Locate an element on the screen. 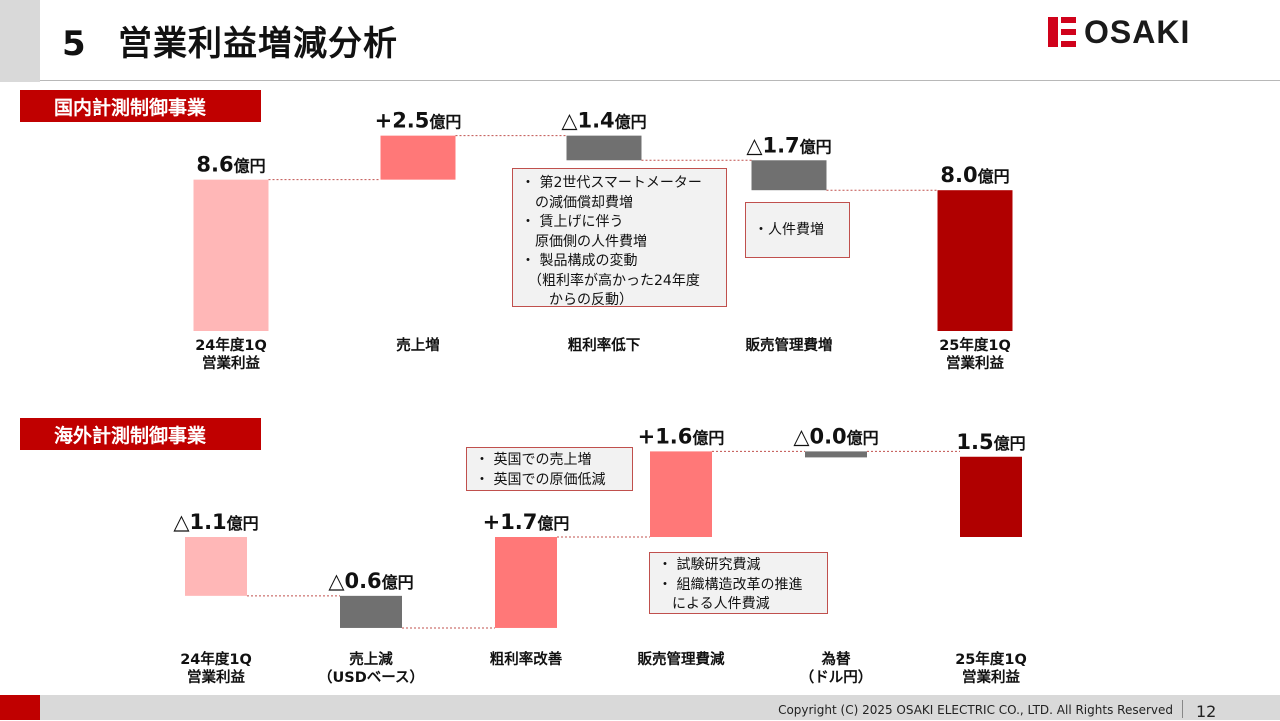 The width and height of the screenshot is (1280, 721). company-logo: OSAKI is located at coordinates (1119, 32).